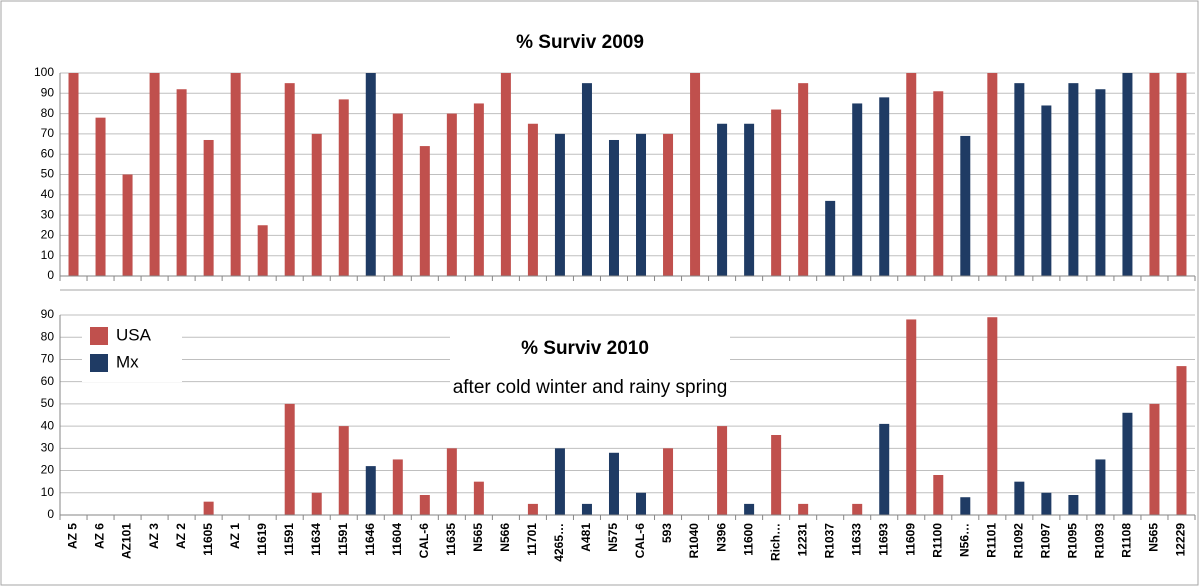 The height and width of the screenshot is (586, 1199). I want to click on x-tick-label: AZ 5, so click(73, 536).